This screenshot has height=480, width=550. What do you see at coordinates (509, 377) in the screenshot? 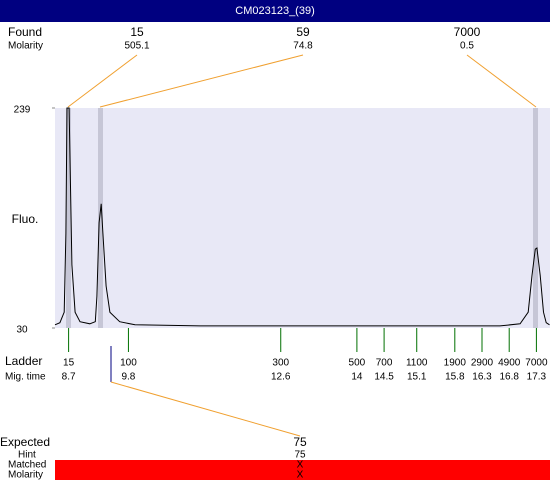
I see `ladder-time: 16.8` at bounding box center [509, 377].